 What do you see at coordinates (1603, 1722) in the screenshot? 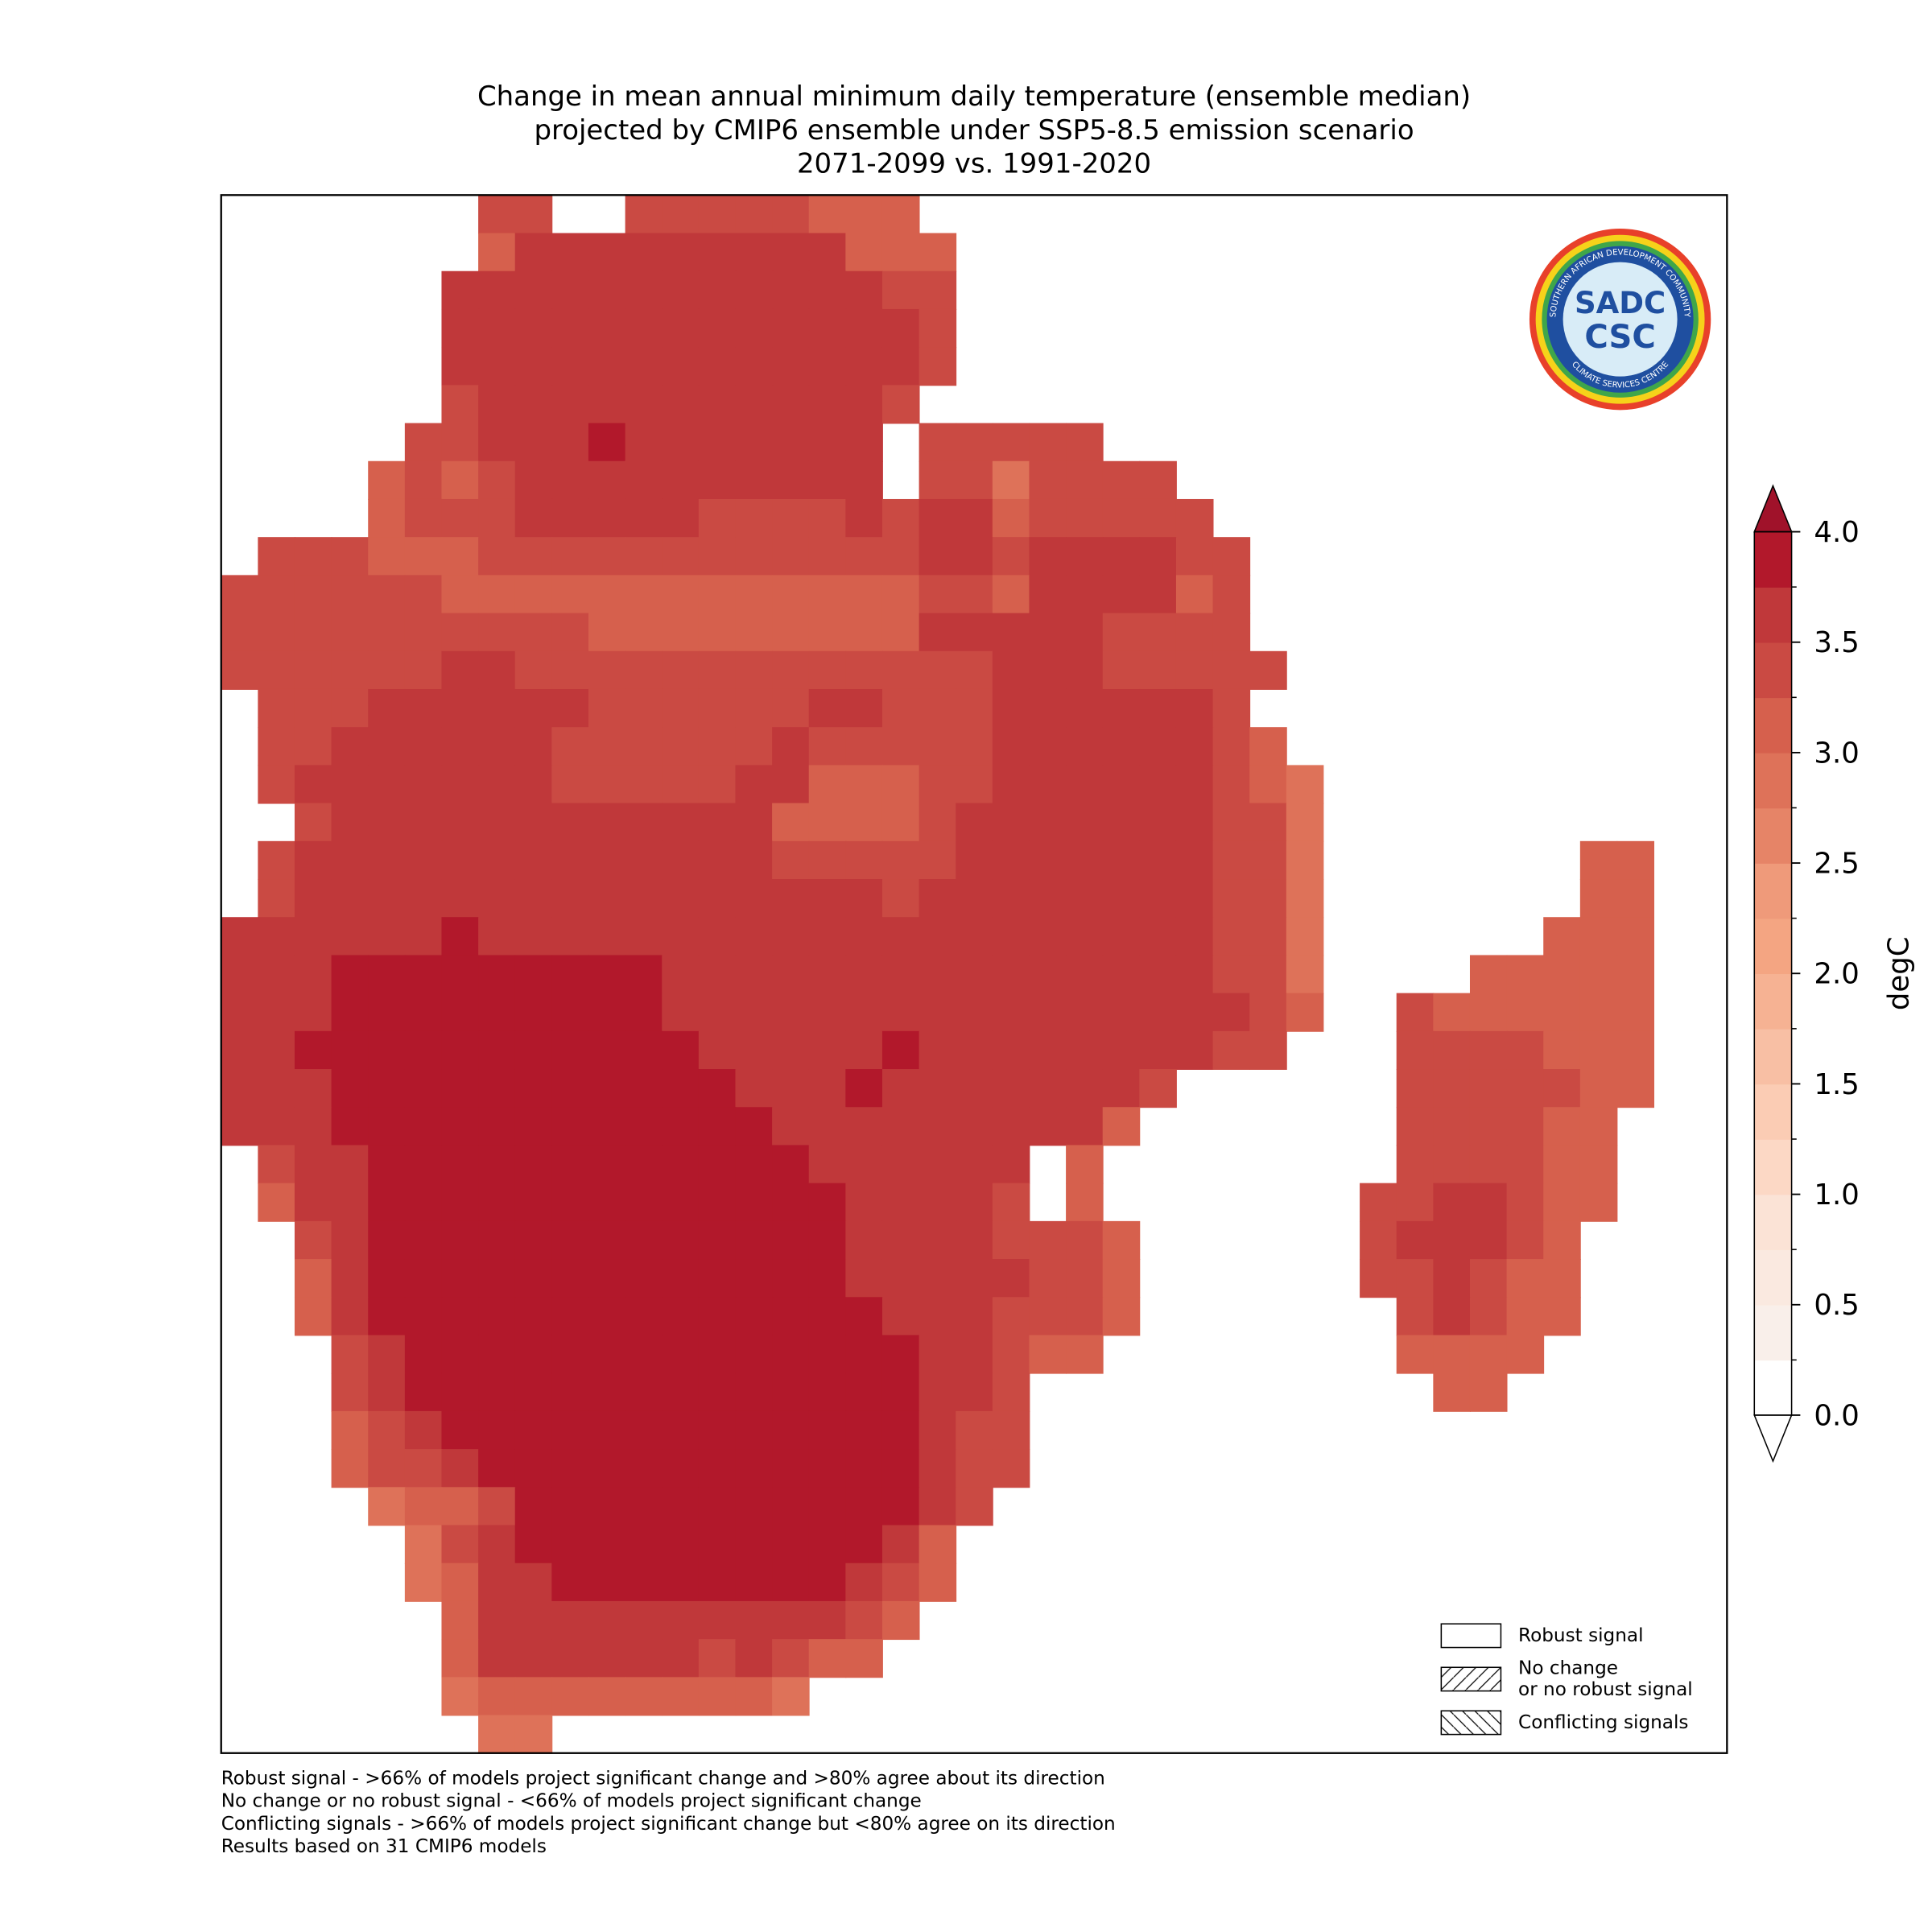
I see `legend-label: Conflicting signals` at bounding box center [1603, 1722].